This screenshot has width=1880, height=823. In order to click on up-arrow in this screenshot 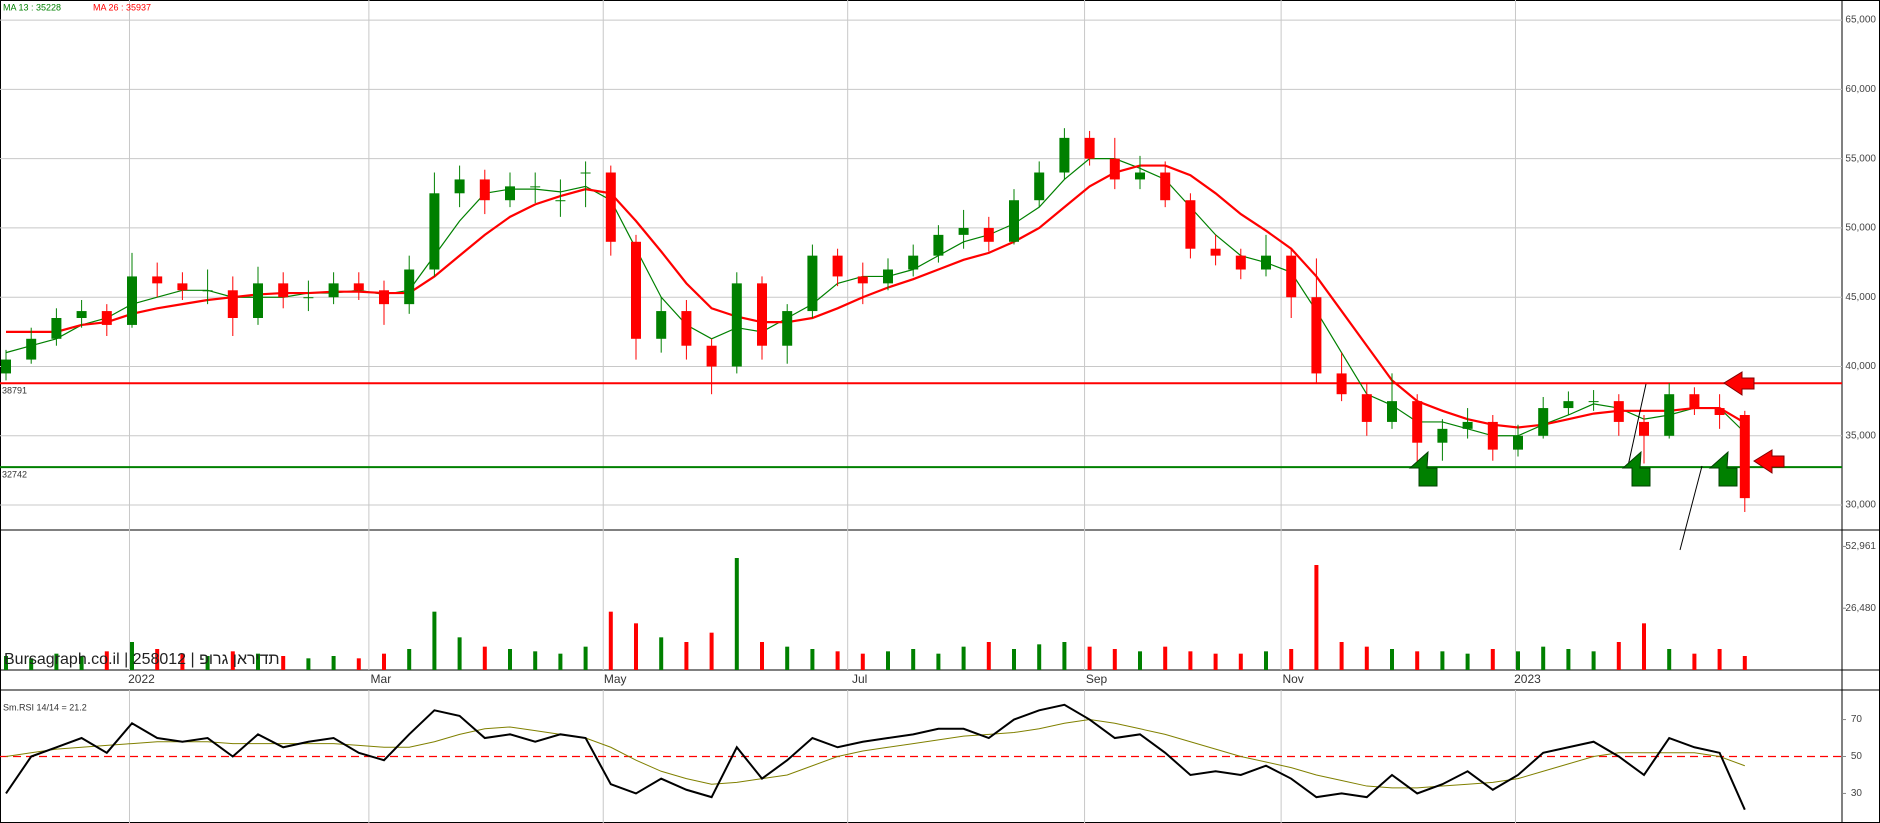, I will do `click(1723, 468)`.